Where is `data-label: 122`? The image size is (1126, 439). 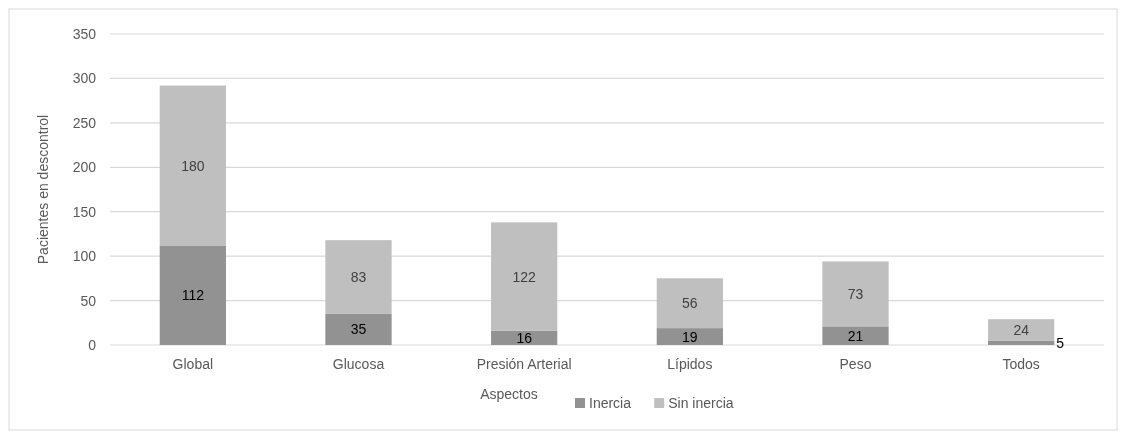 data-label: 122 is located at coordinates (524, 276).